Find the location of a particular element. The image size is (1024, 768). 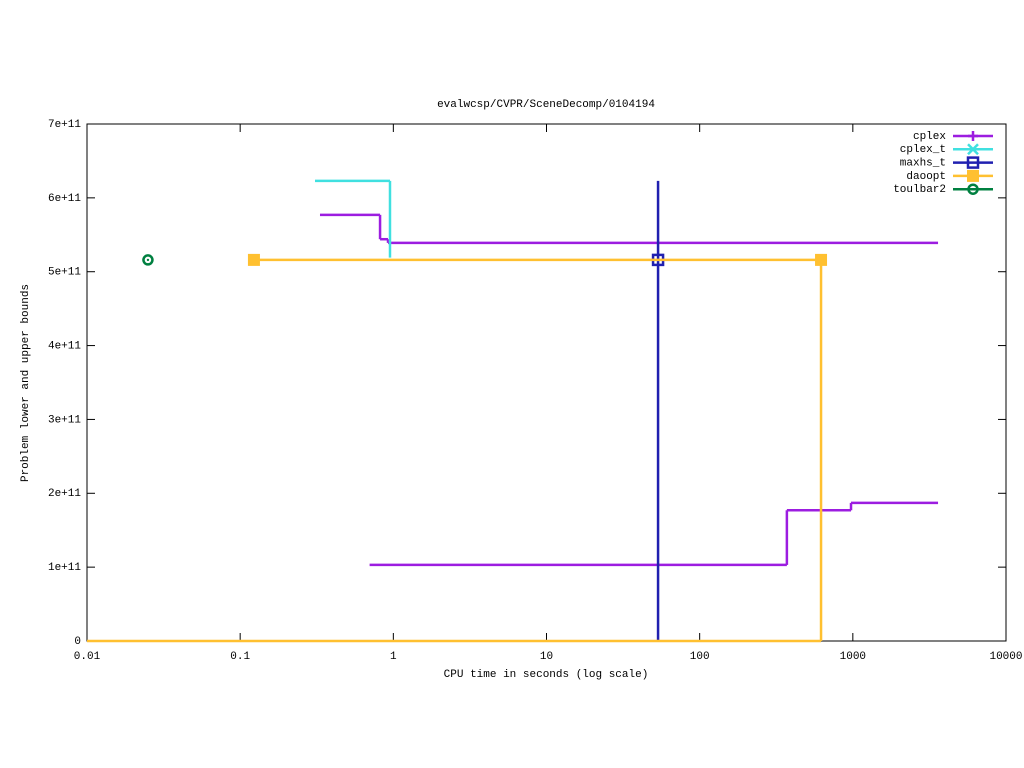

x-tick-label: 0.1 is located at coordinates (240, 657).